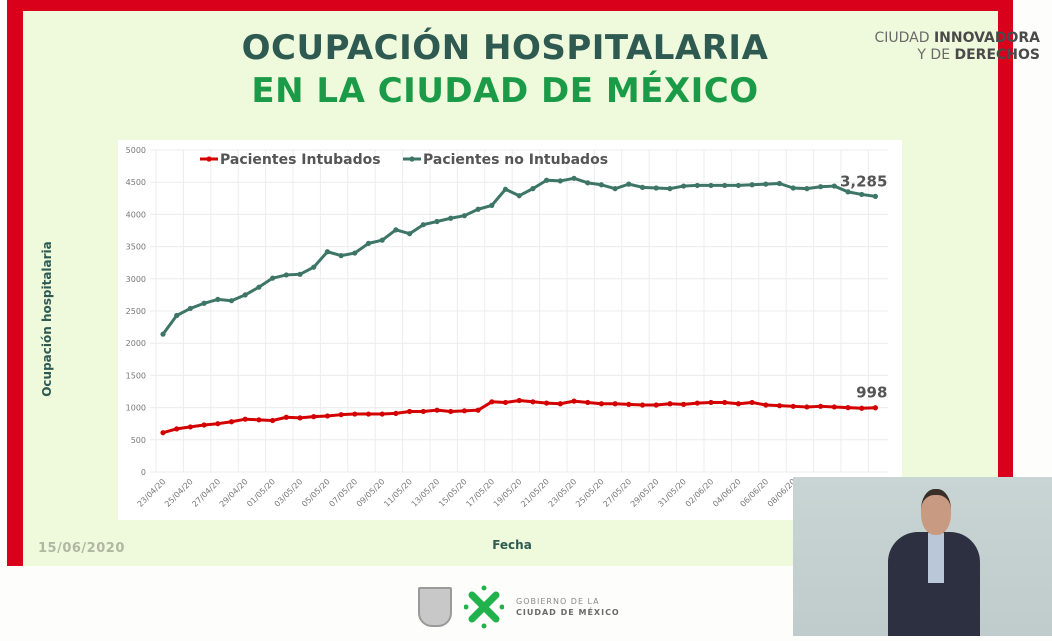  What do you see at coordinates (563, 493) in the screenshot?
I see `x-tick-label: 23/05/20` at bounding box center [563, 493].